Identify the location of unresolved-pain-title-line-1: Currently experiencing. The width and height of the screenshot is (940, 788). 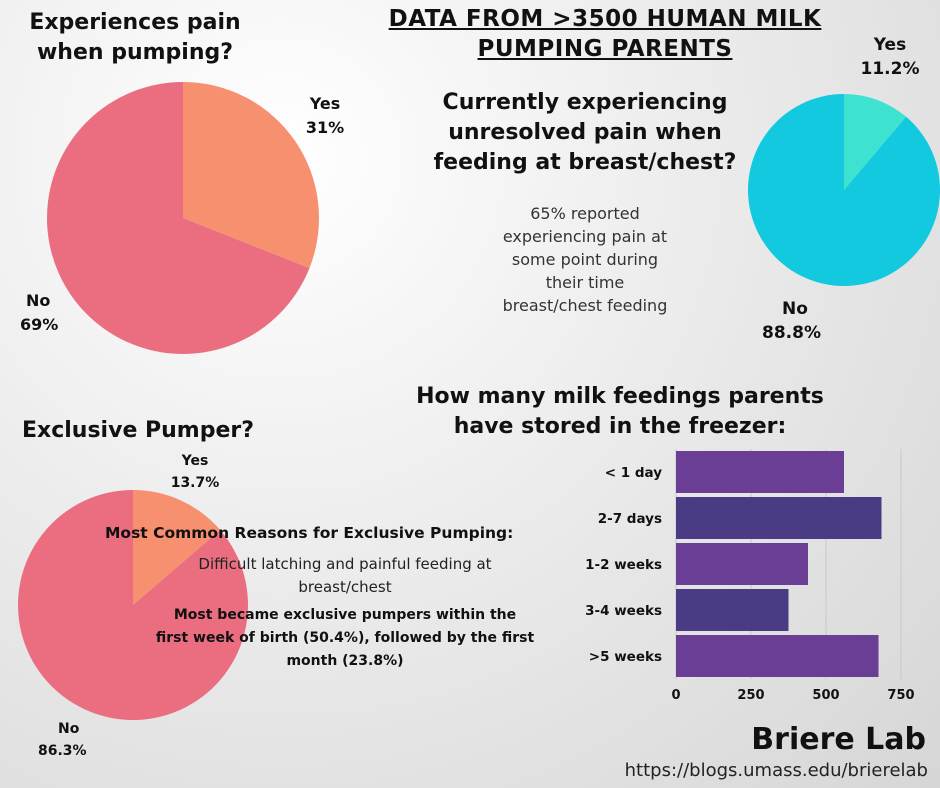
(585, 102).